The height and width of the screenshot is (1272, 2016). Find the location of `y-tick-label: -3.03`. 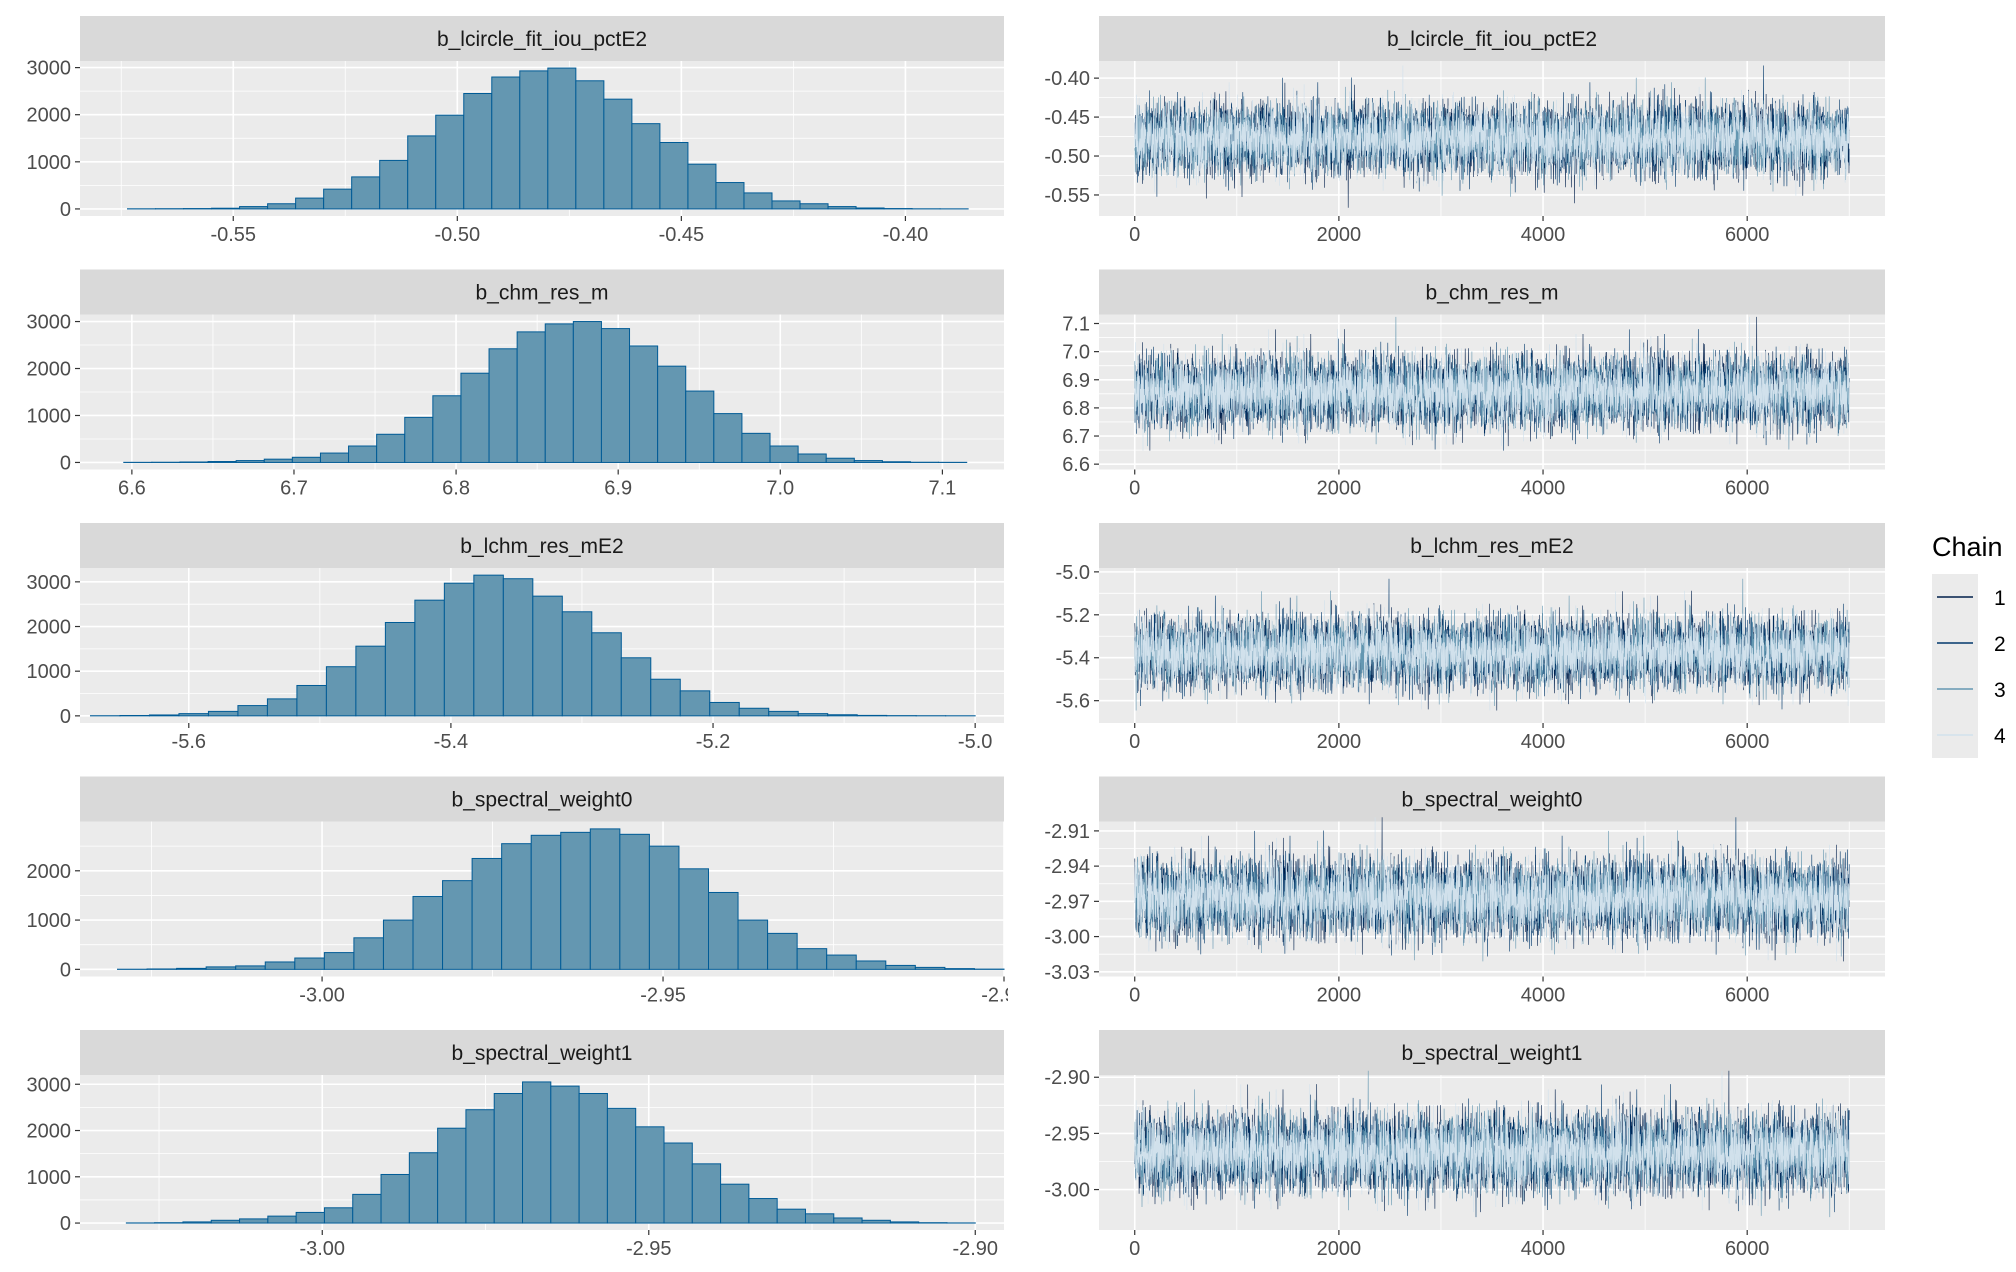

y-tick-label: -3.03 is located at coordinates (1067, 973).